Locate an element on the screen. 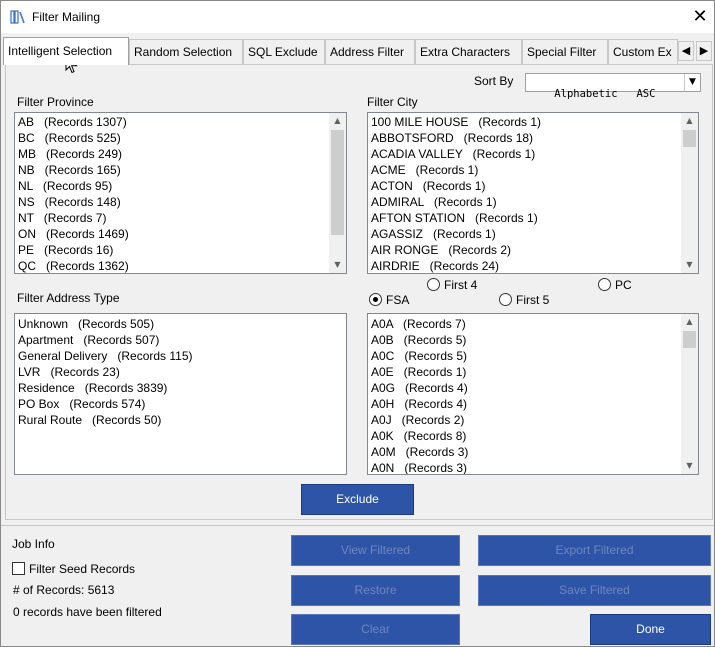  list-item: A0G (Records 4) is located at coordinates (419, 388).